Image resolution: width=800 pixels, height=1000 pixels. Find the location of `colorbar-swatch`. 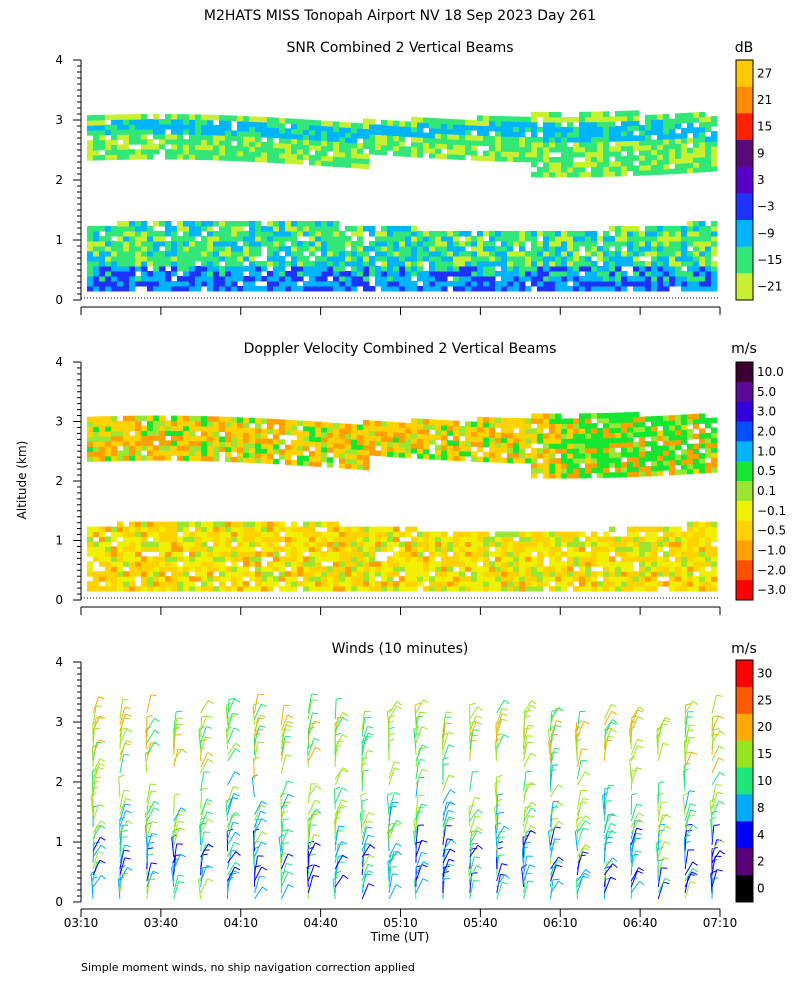

colorbar-swatch is located at coordinates (744, 550).